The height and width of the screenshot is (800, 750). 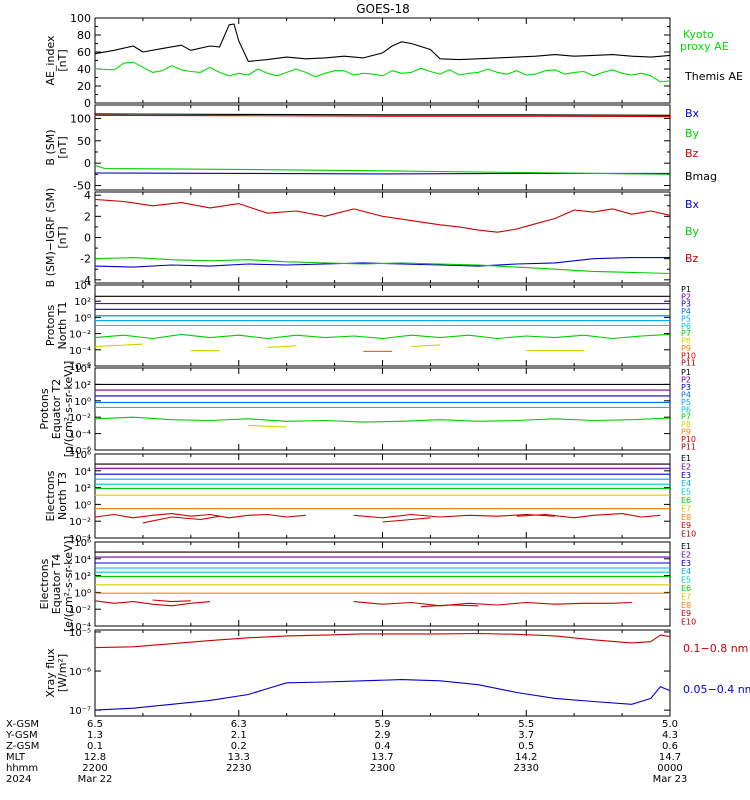 I want to click on legend-channel: E2, so click(x=686, y=466).